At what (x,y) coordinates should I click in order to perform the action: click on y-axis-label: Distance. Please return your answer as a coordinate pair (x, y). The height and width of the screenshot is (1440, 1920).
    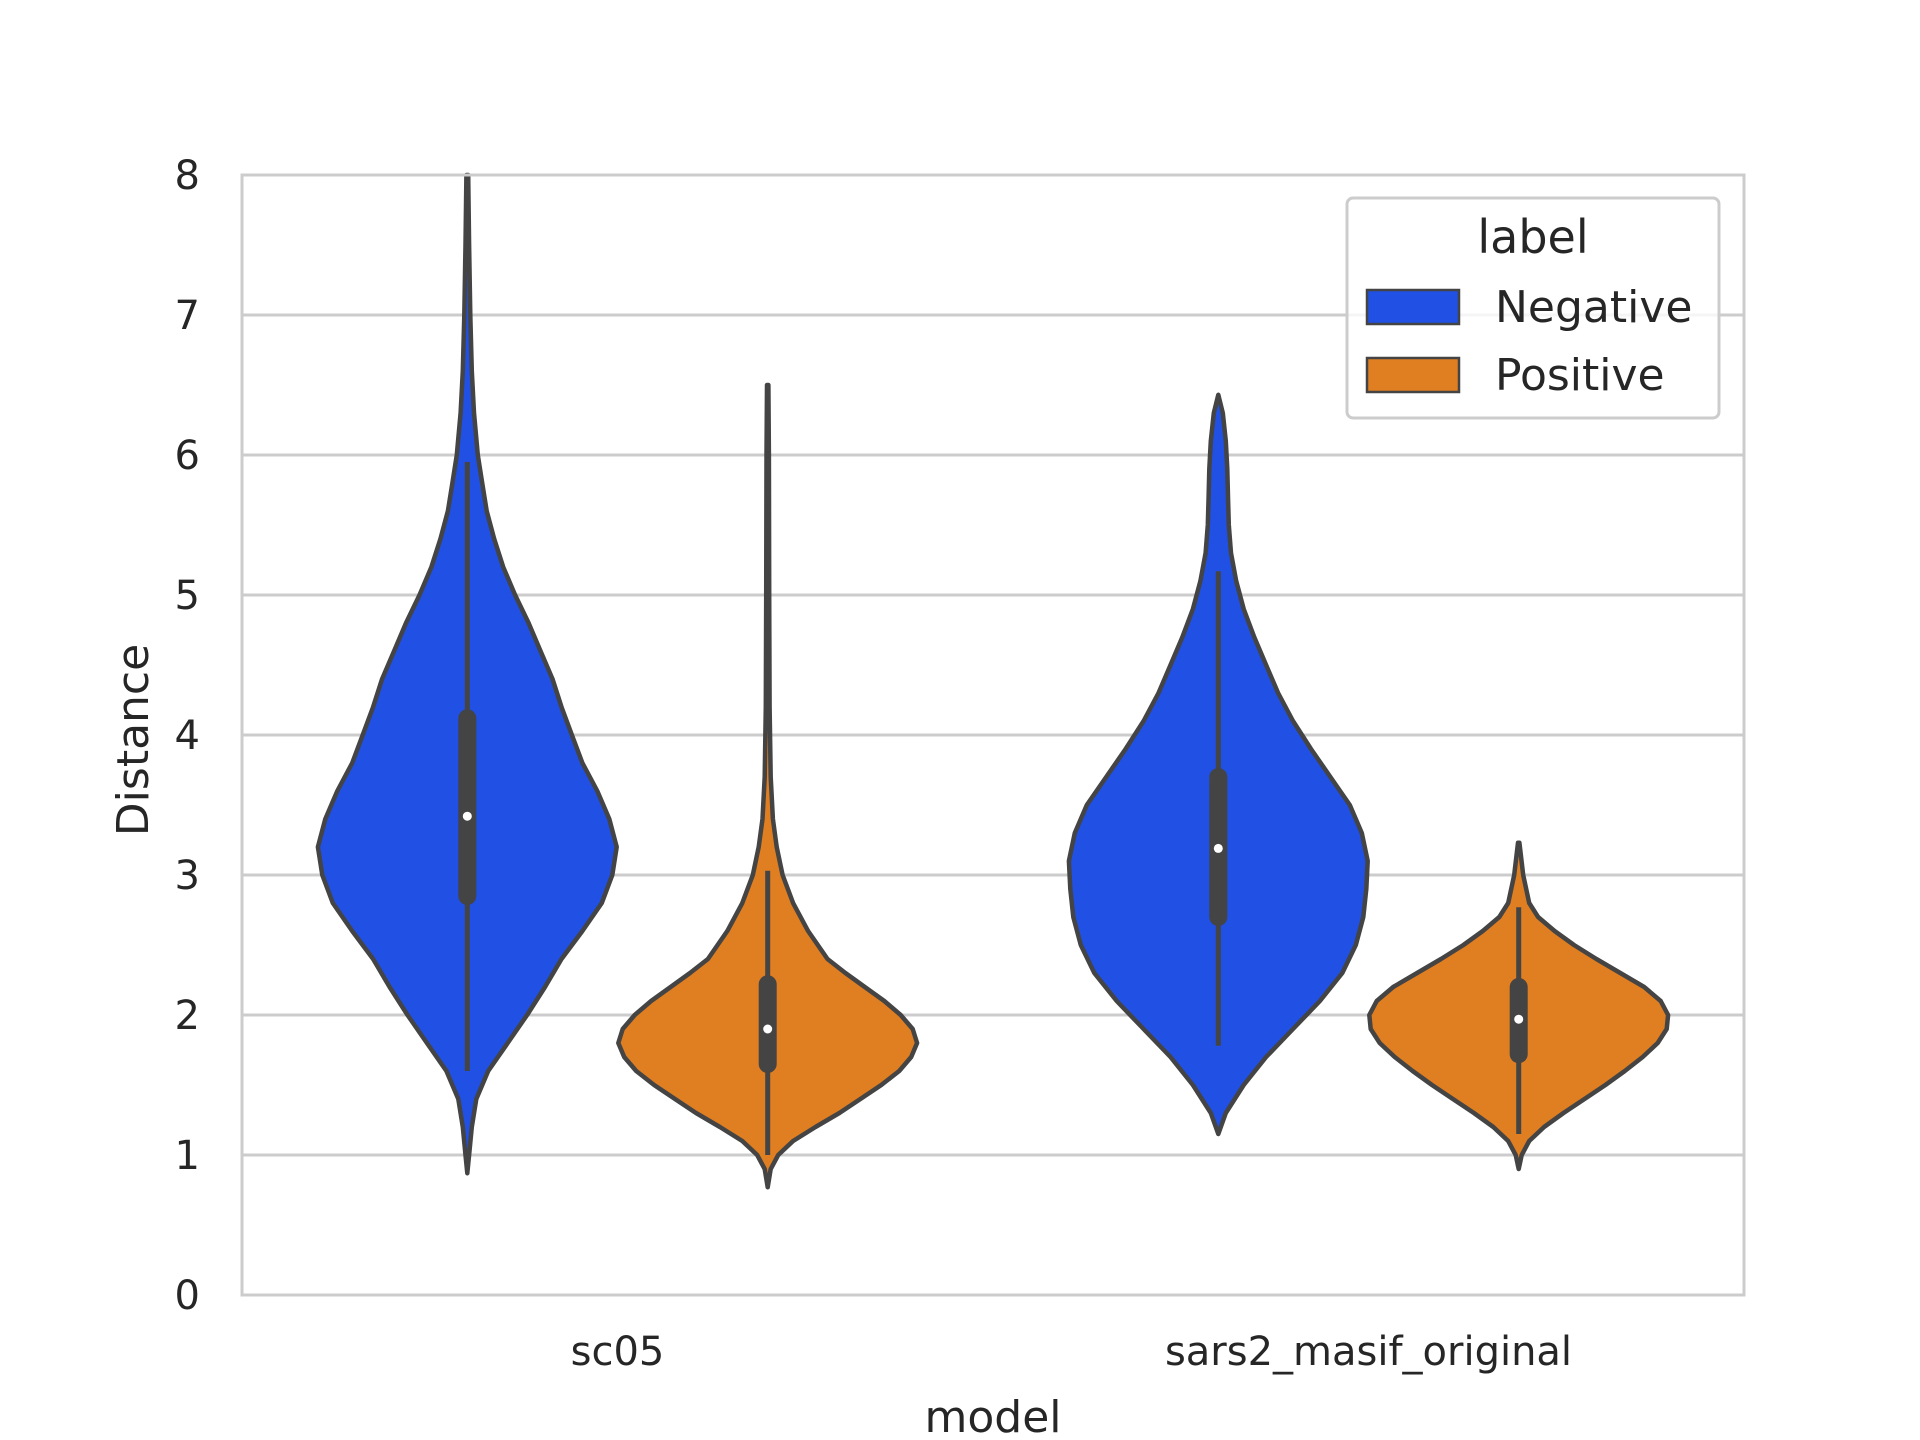
    Looking at the image, I should click on (133, 740).